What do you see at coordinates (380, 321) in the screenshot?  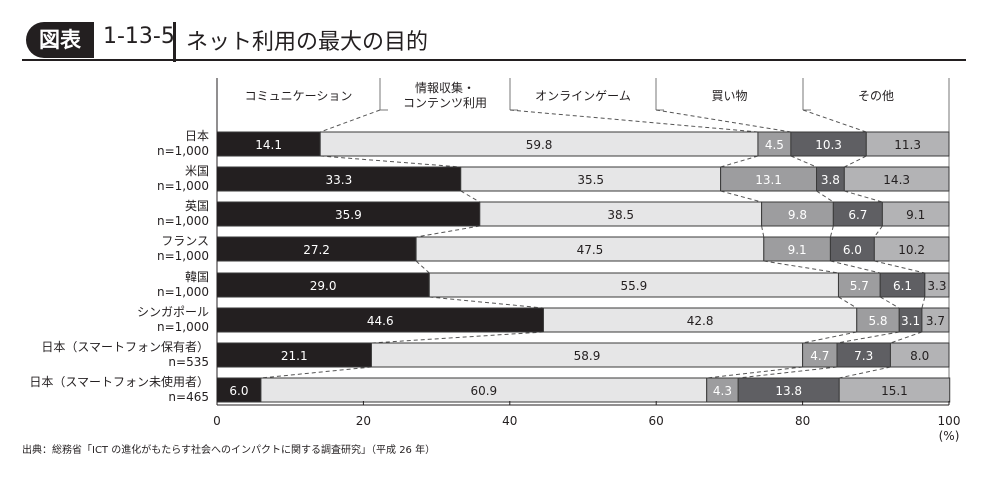 I see `data-label: 44.6` at bounding box center [380, 321].